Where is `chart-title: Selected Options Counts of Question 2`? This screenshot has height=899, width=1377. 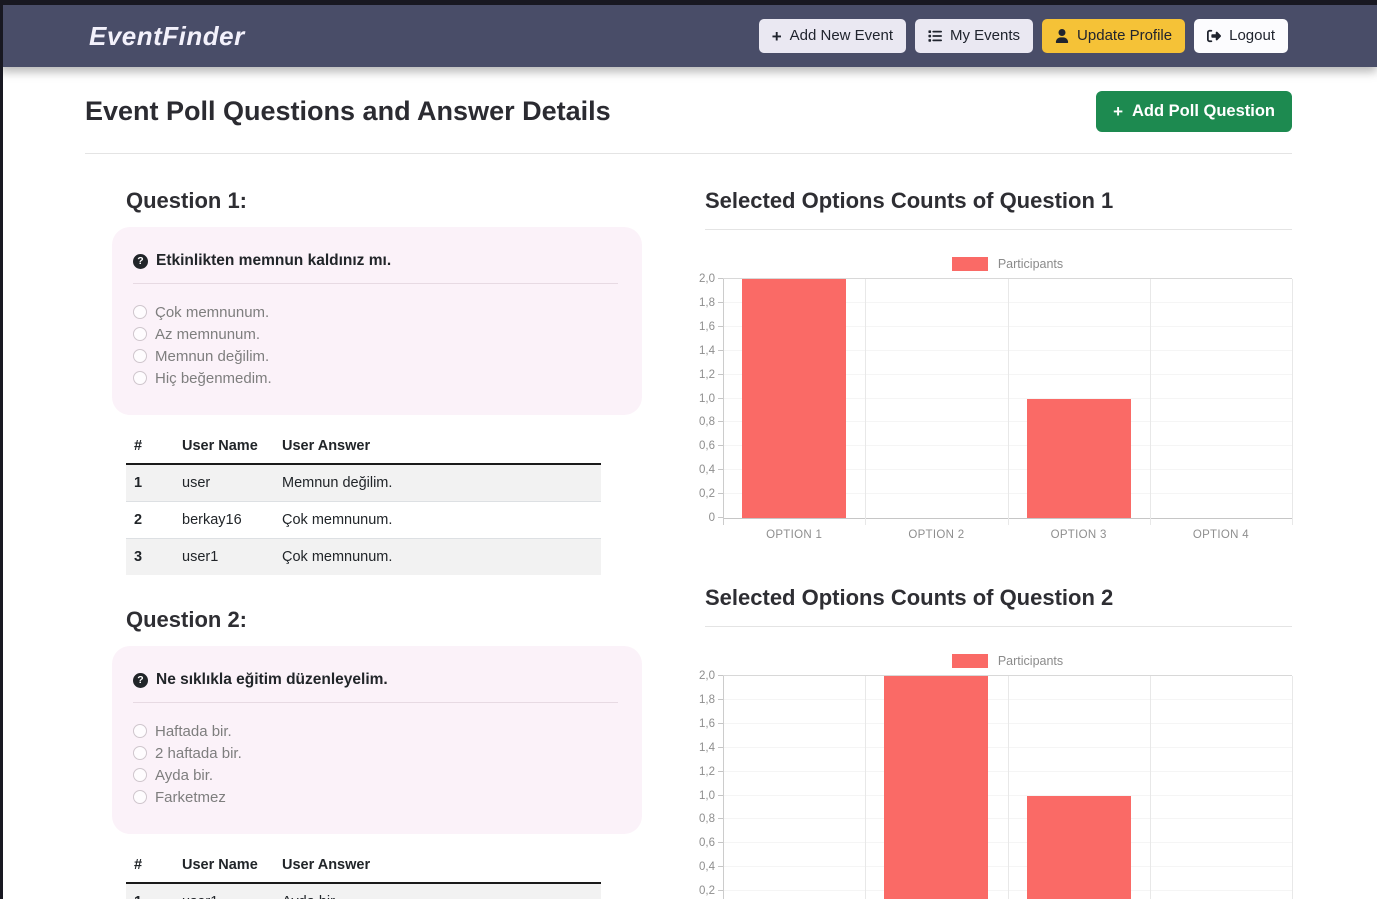
chart-title: Selected Options Counts of Question 2 is located at coordinates (909, 597).